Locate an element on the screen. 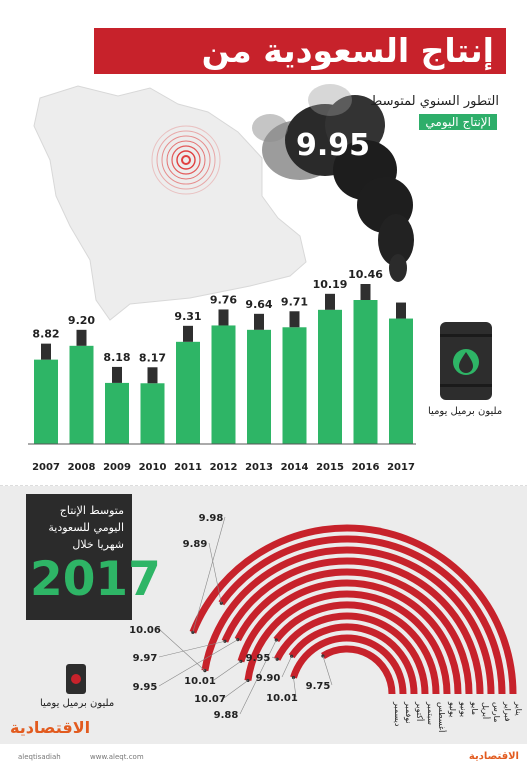 The image size is (527, 768). bar-2012 is located at coordinates (223, 384).